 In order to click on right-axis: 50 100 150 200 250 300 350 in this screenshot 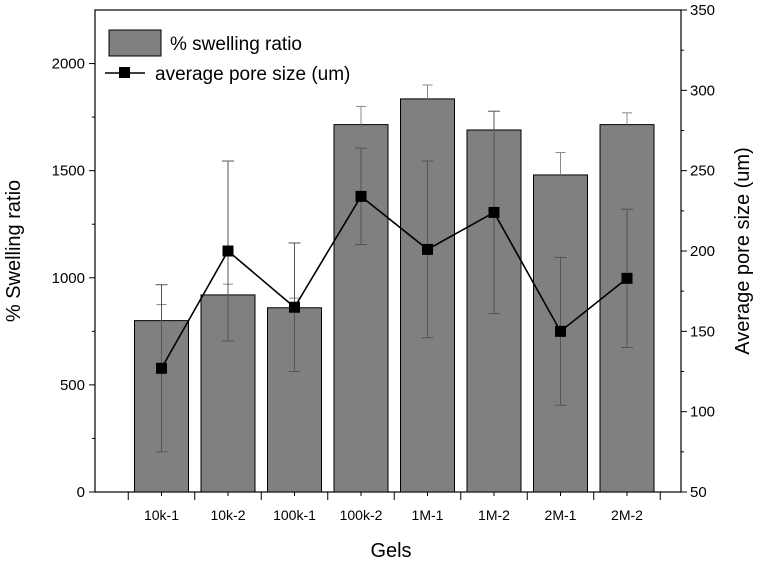, I will do `click(698, 251)`.